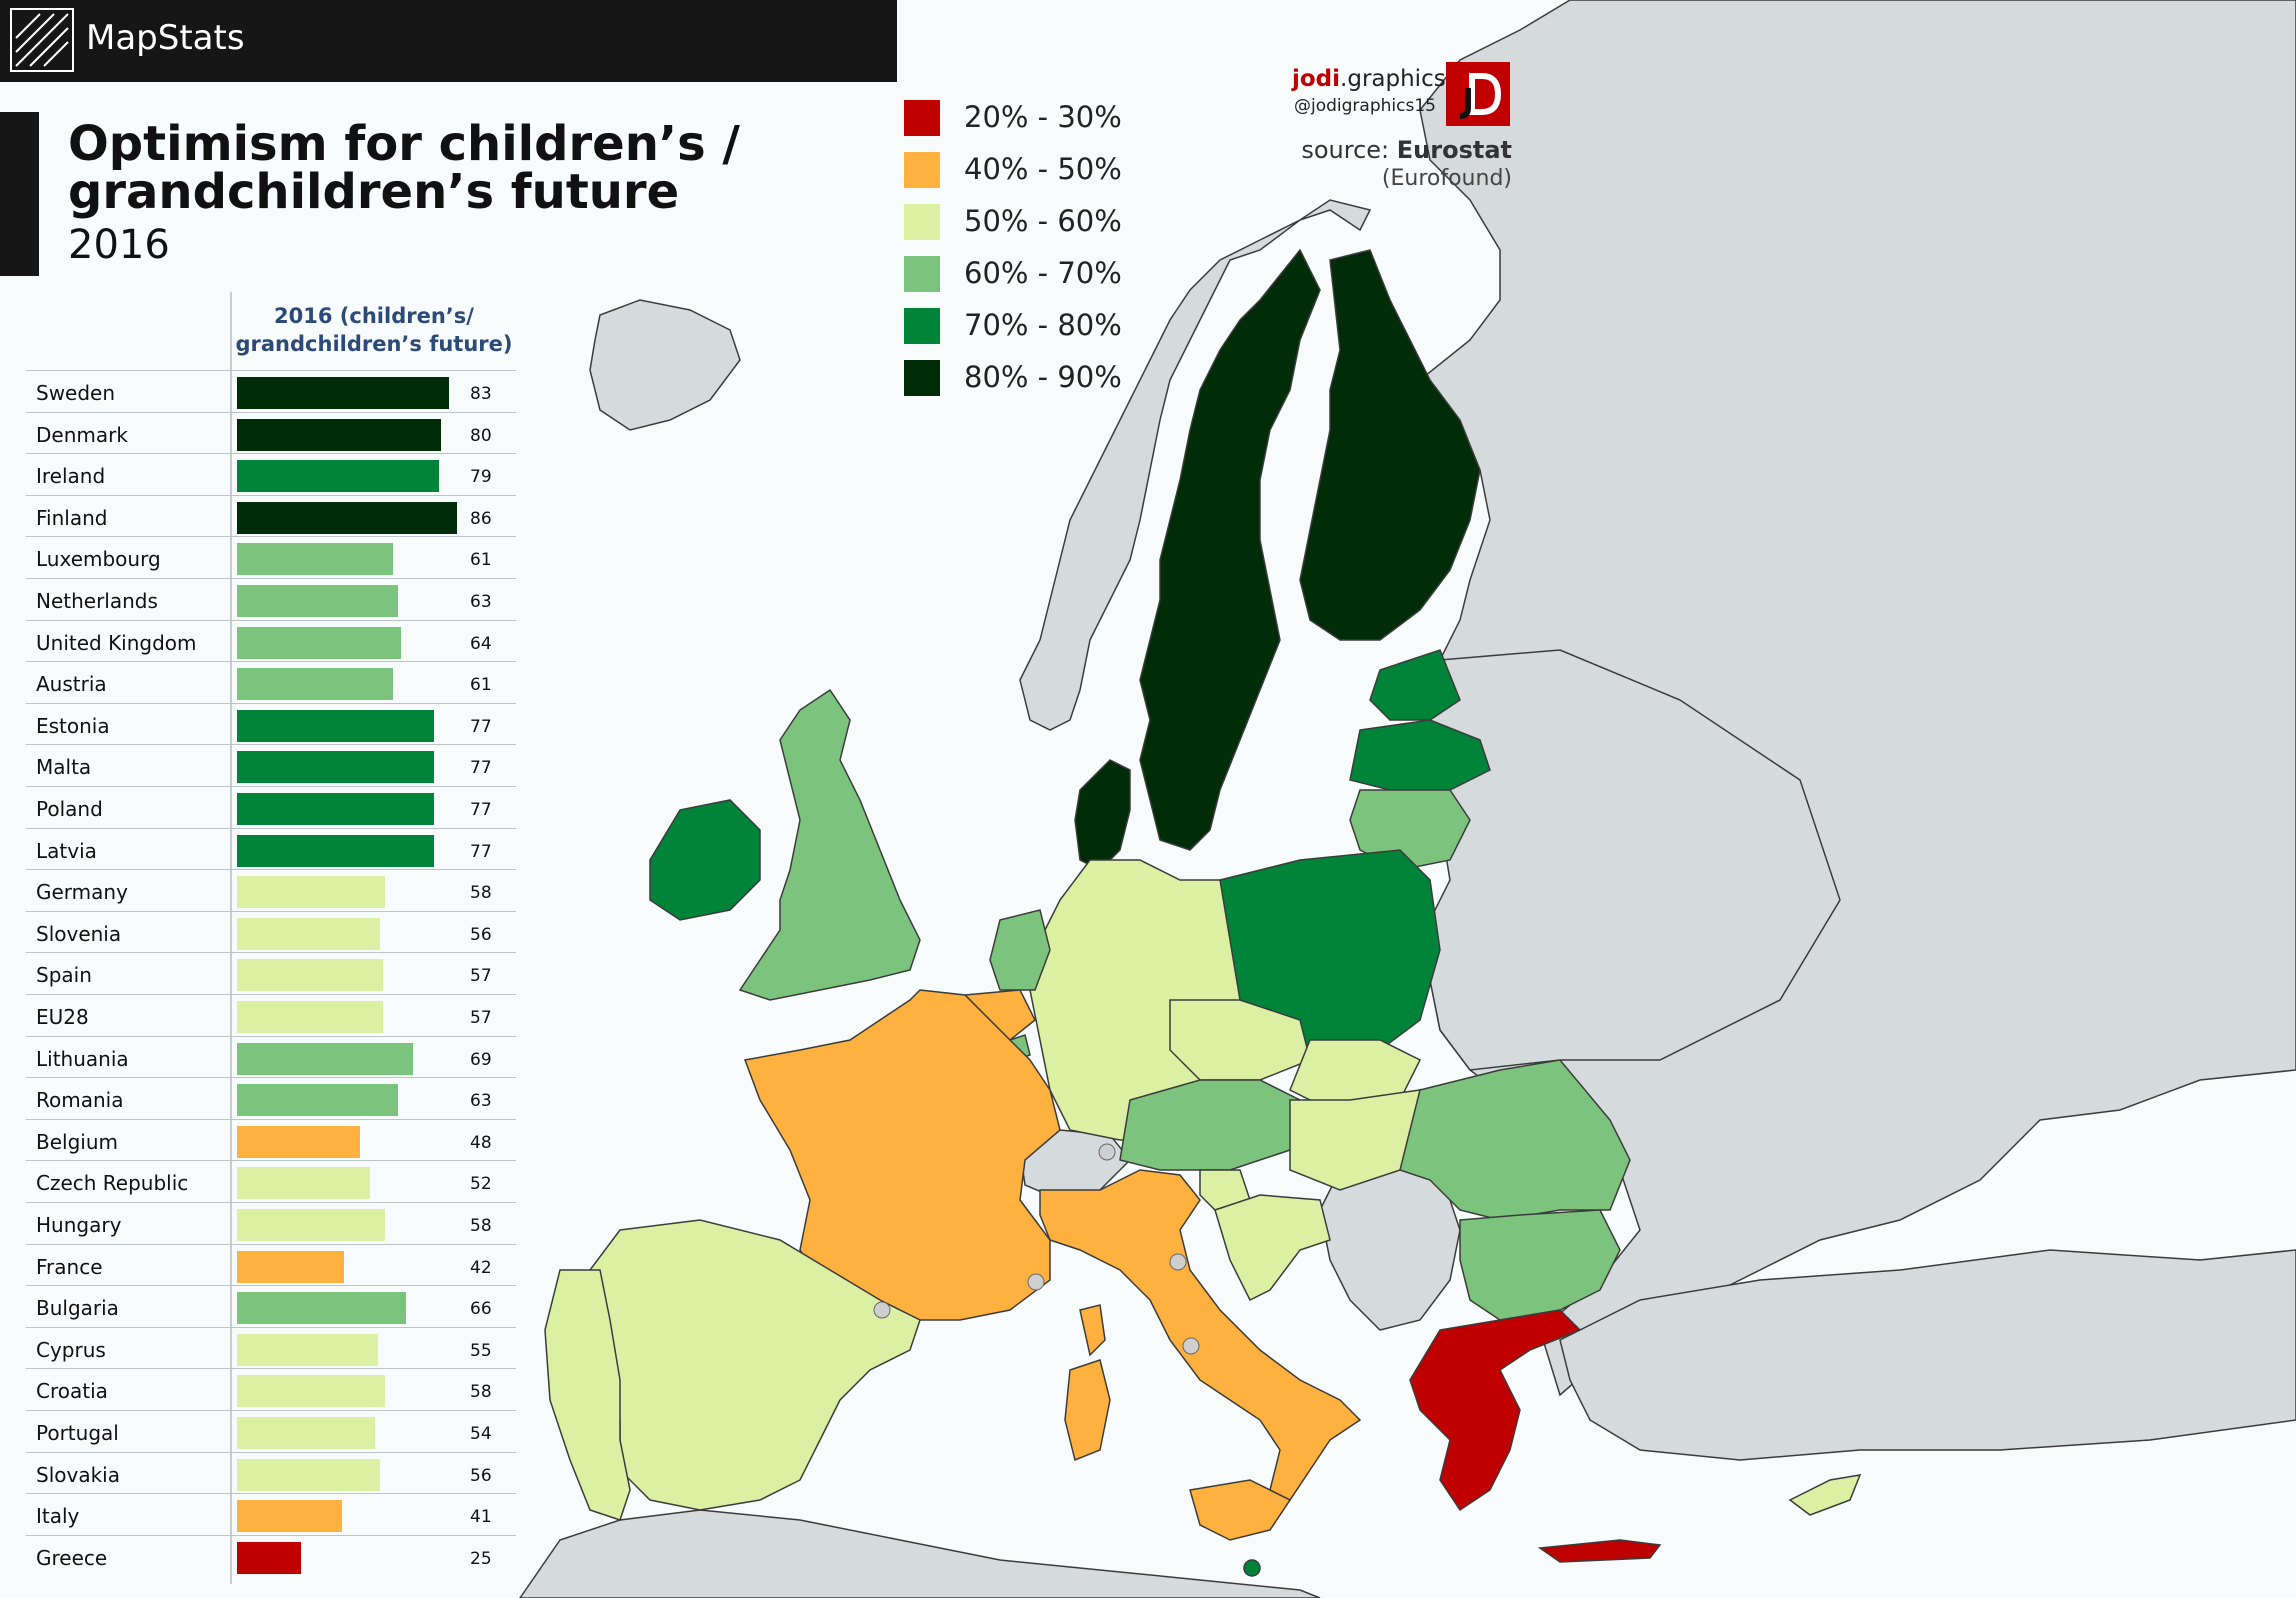  I want to click on row-country: Belgium, so click(77, 1141).